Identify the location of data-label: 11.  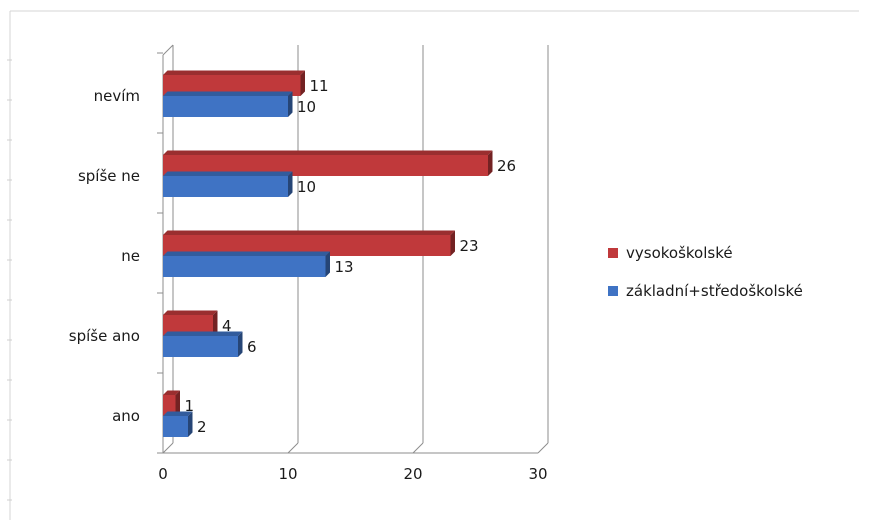
(319, 86).